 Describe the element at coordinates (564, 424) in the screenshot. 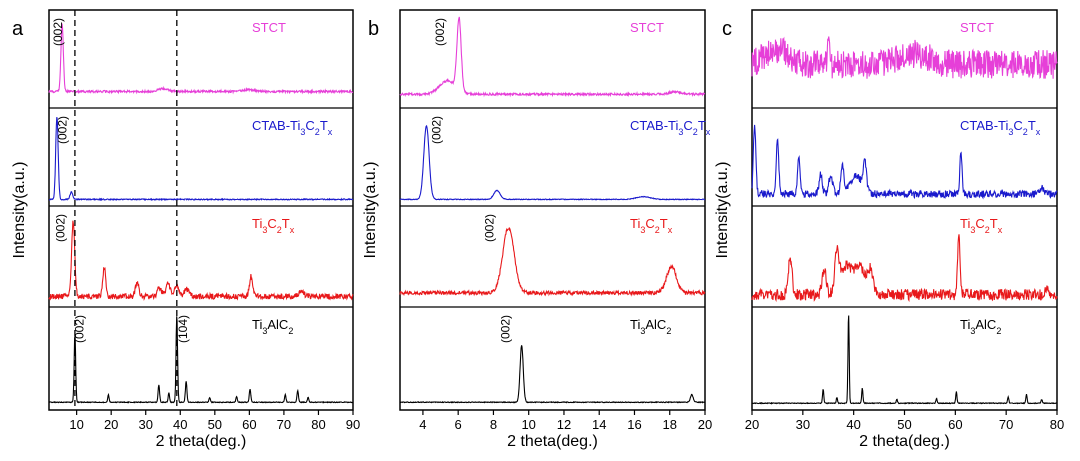

I see `x-tick-label: 12` at that location.